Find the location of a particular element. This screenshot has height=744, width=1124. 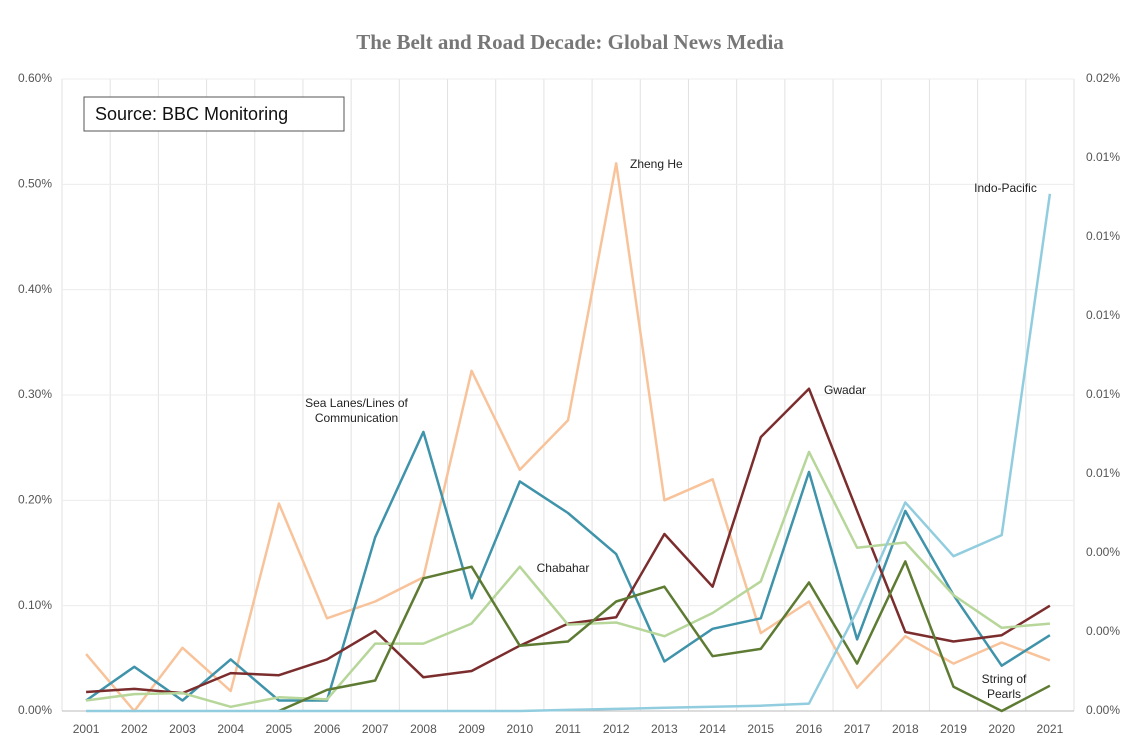

x-tick-label: 2012 is located at coordinates (616, 729).